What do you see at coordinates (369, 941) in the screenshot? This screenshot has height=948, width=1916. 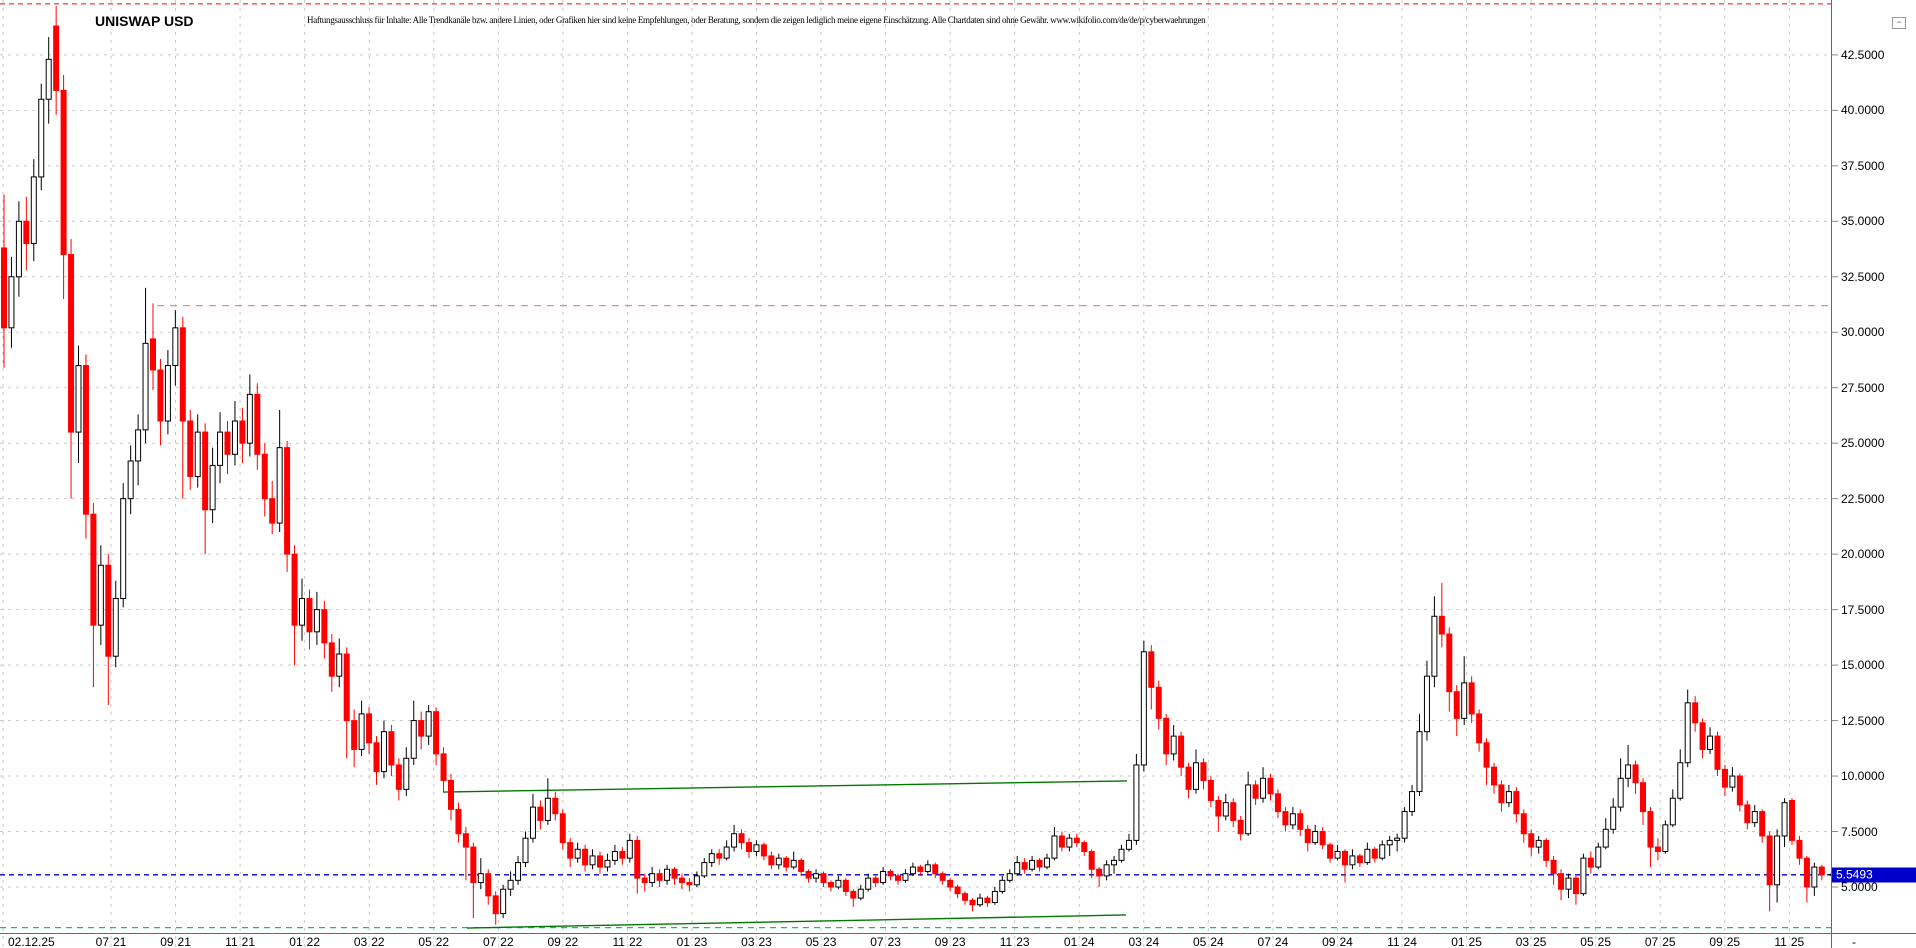 I see `date-axis-label: 03 22` at bounding box center [369, 941].